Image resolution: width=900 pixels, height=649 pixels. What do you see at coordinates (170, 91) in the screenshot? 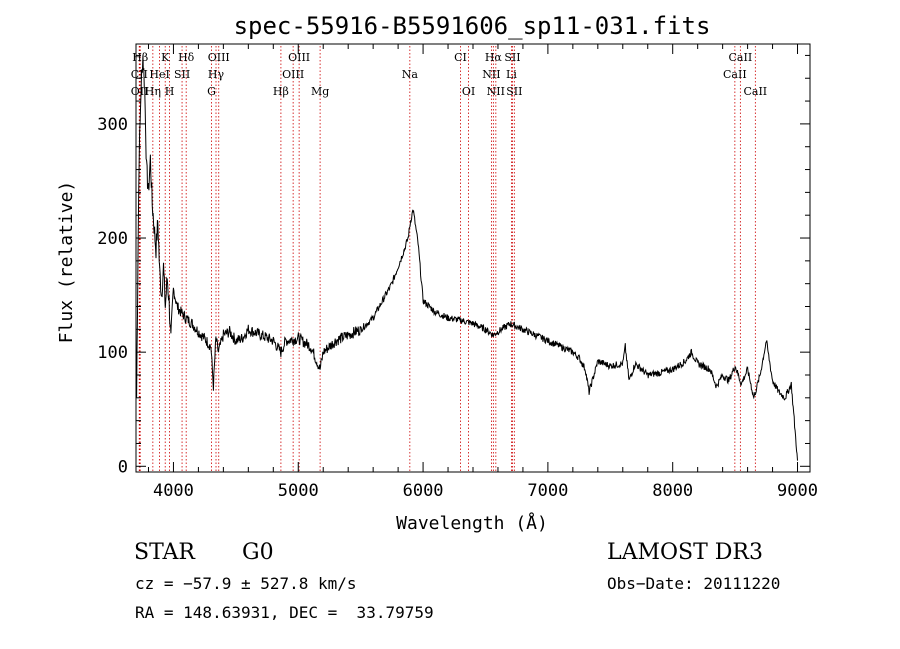
I see `spectral-line-label: H` at bounding box center [170, 91].